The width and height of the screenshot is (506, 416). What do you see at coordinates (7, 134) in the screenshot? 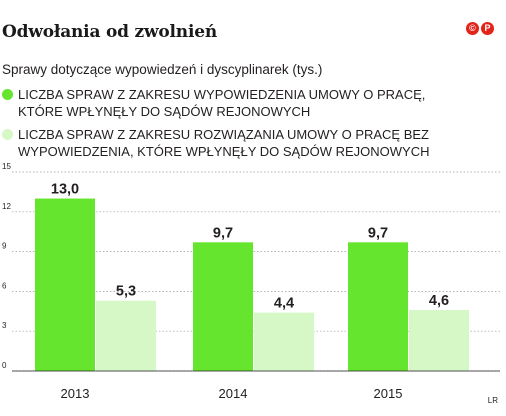
I see `legend-swatch-light-green` at bounding box center [7, 134].